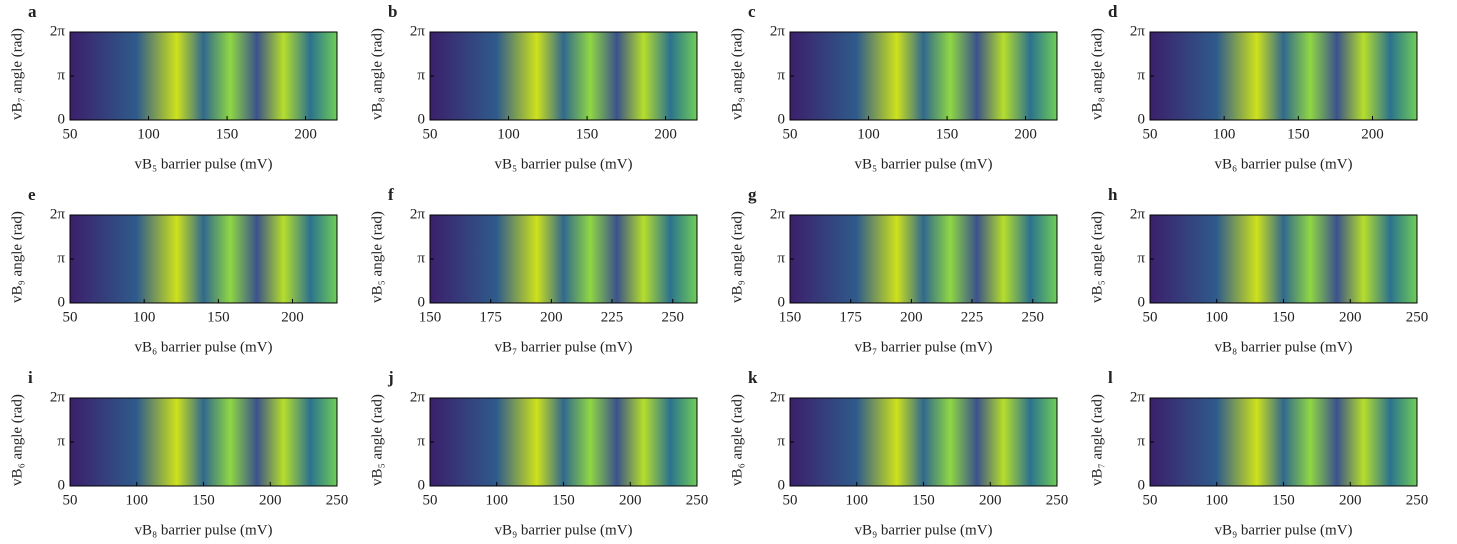 The height and width of the screenshot is (544, 1457). I want to click on x-axis-label: vB₈ barrier pulse (mV), so click(203, 530).